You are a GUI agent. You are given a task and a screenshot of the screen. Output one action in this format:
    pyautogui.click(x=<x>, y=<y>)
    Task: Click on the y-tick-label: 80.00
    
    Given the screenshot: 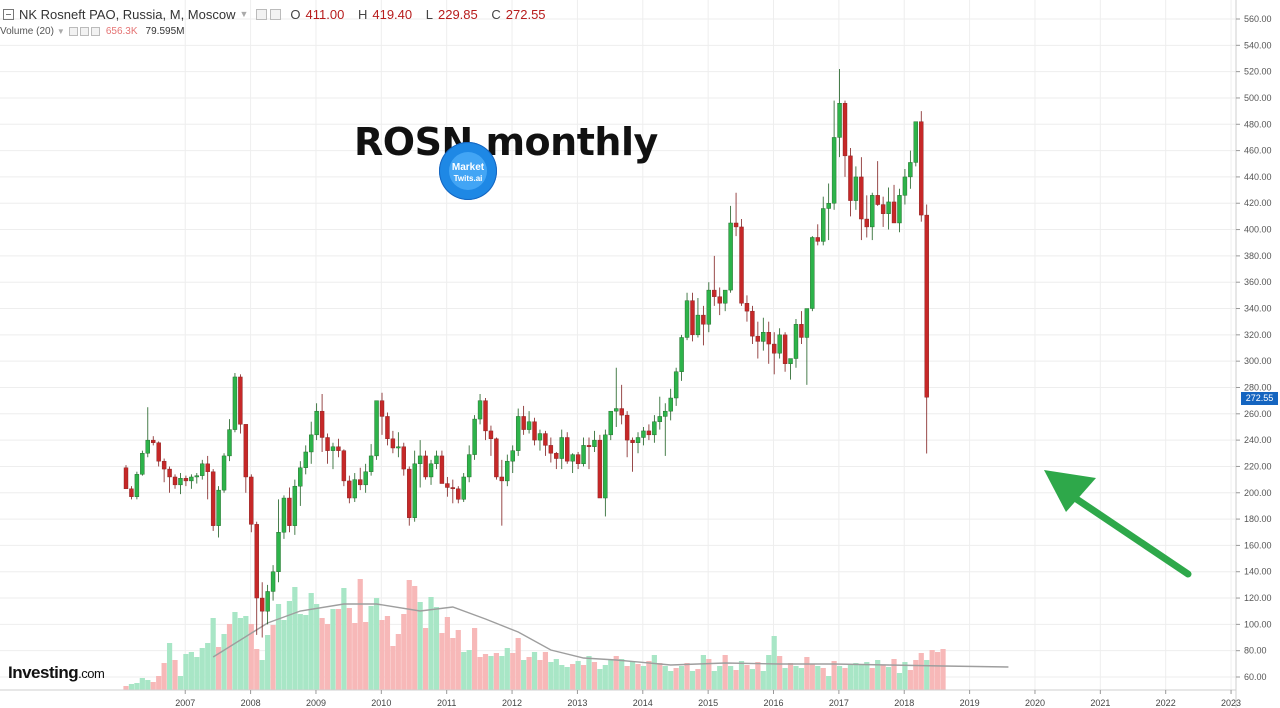 What is the action you would take?
    pyautogui.click(x=1255, y=651)
    